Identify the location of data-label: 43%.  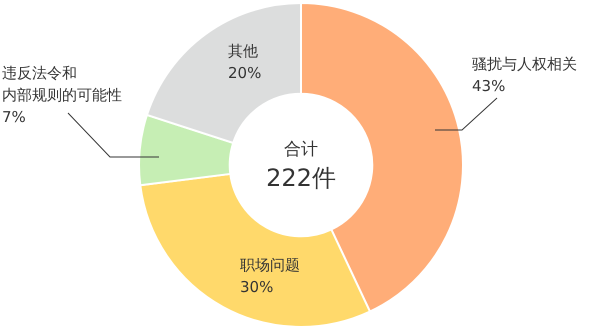
(489, 85).